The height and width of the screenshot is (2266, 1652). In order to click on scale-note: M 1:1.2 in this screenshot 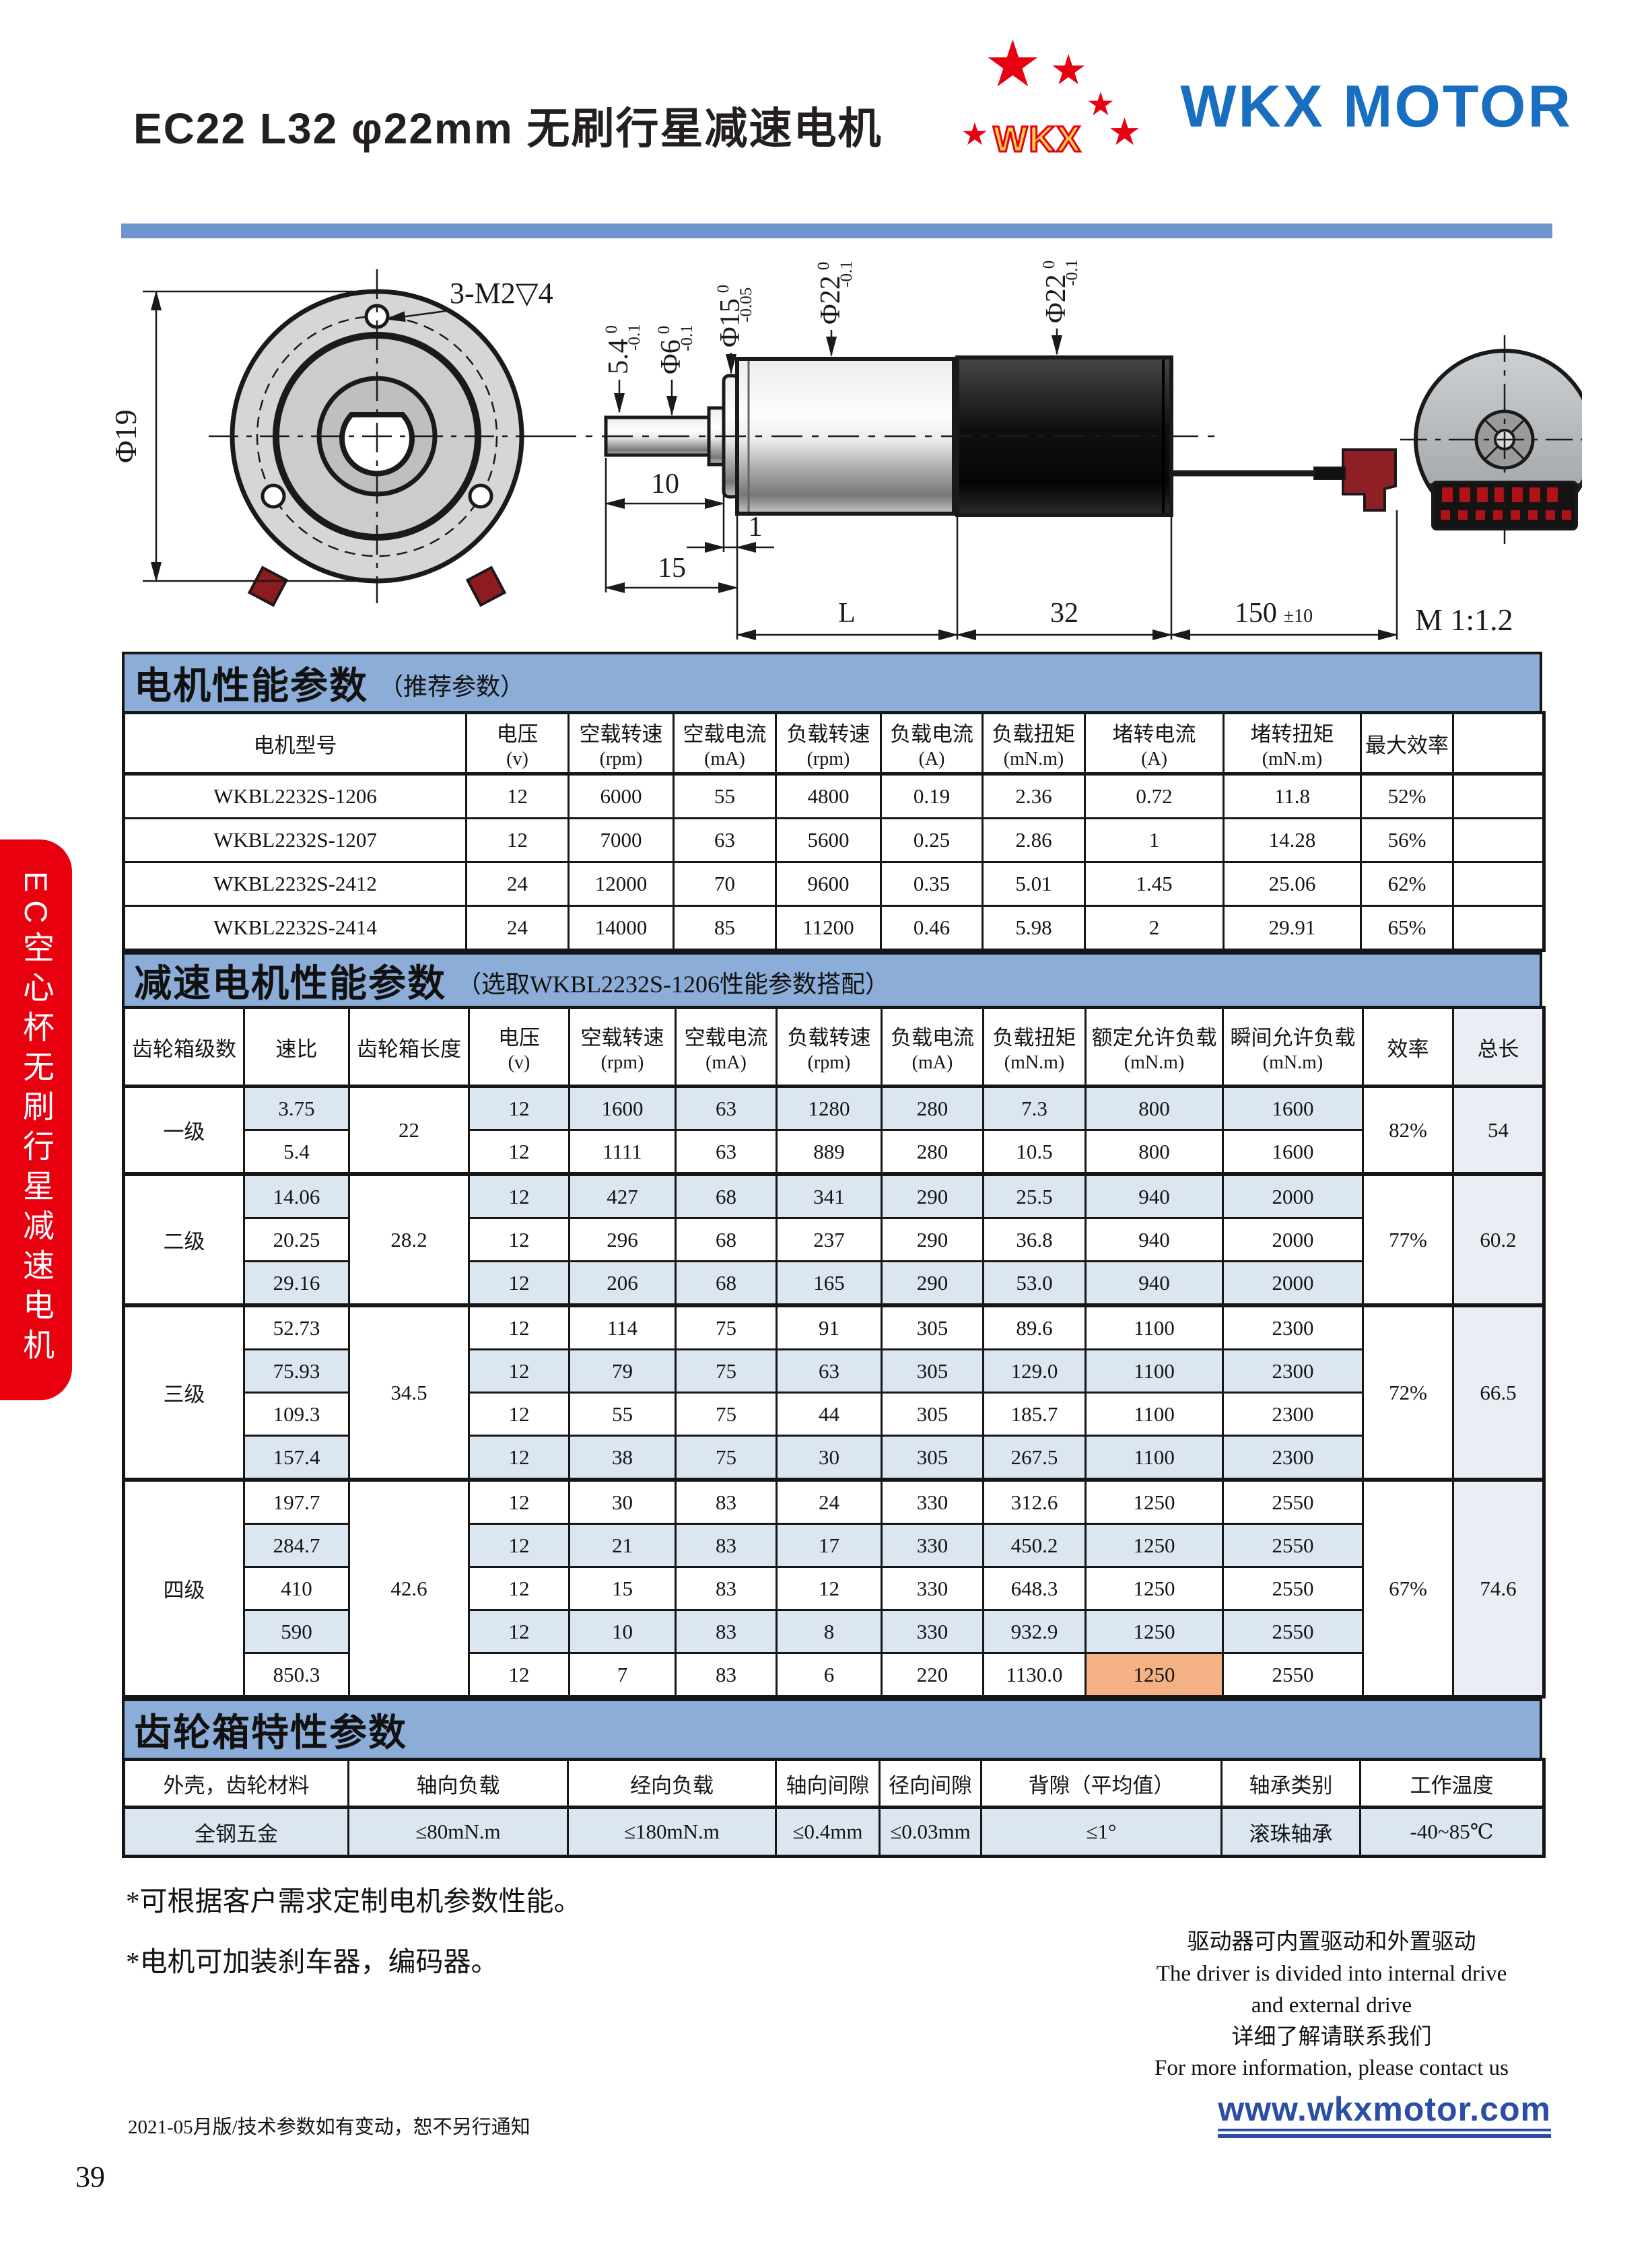, I will do `click(1464, 620)`.